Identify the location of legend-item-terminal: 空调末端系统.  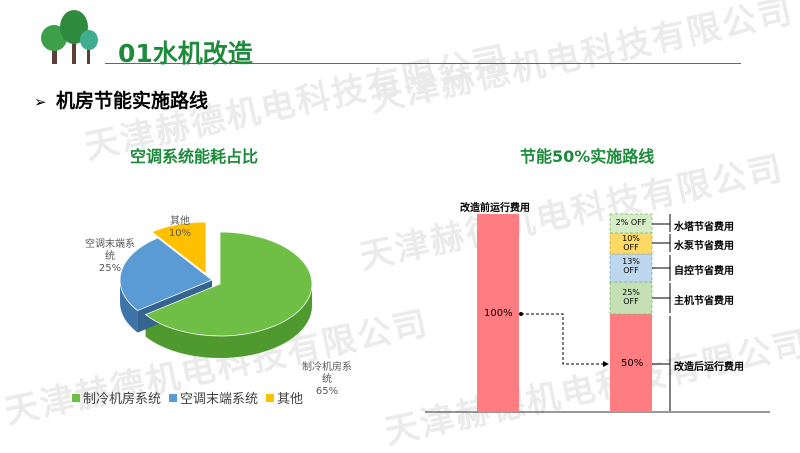
(213, 397).